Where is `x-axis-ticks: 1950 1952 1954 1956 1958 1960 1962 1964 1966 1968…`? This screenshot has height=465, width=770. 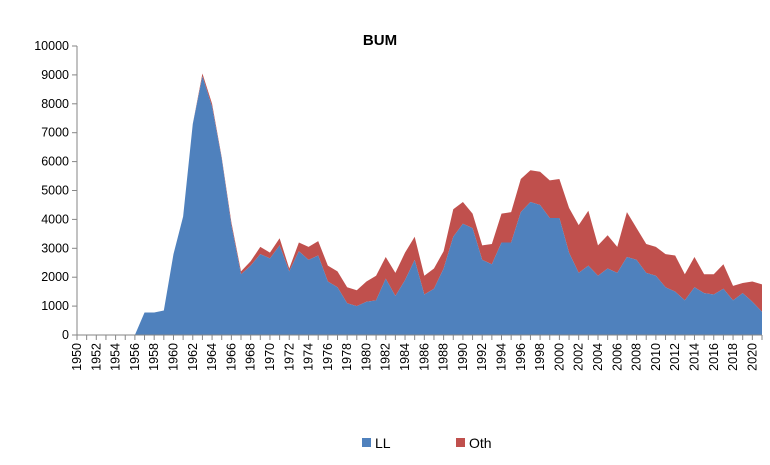 x-axis-ticks: 1950 1952 1954 1956 1958 1960 1962 1964 1966 1968… is located at coordinates (416, 353).